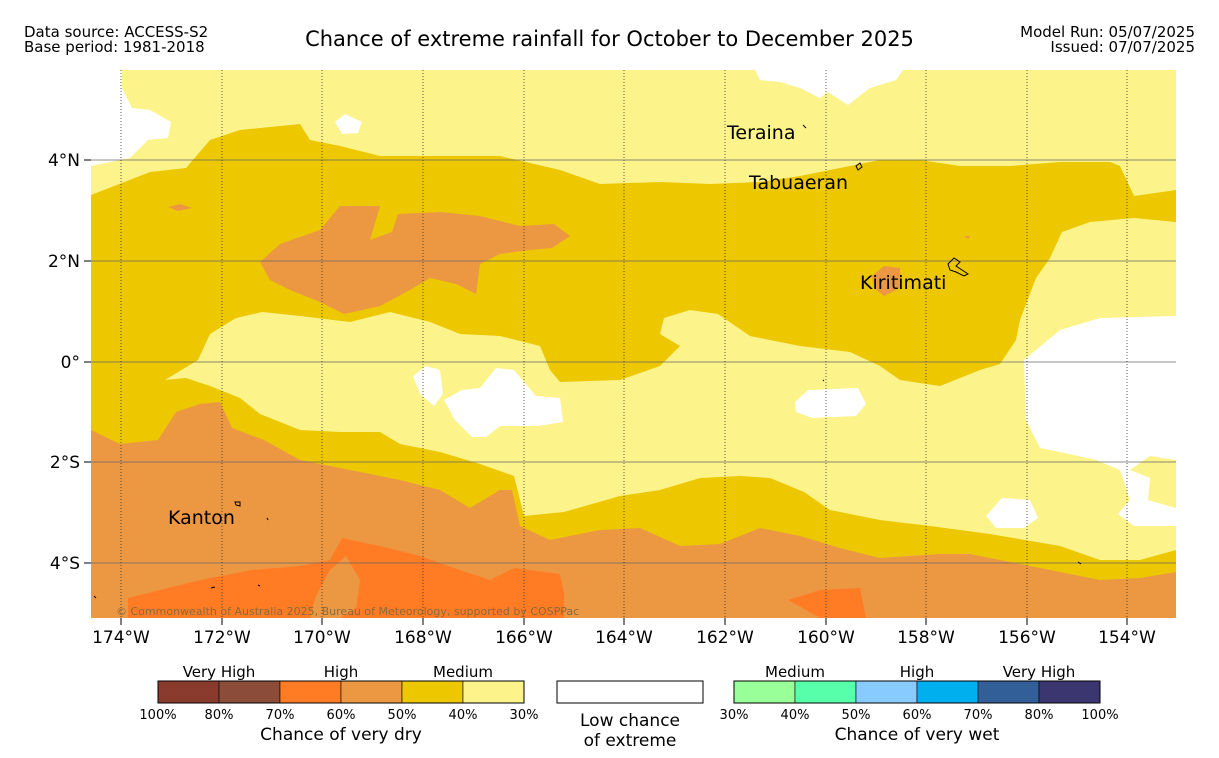 Image resolution: width=1219 pixels, height=758 pixels. What do you see at coordinates (65, 463) in the screenshot?
I see `latitude-label: 2°S` at bounding box center [65, 463].